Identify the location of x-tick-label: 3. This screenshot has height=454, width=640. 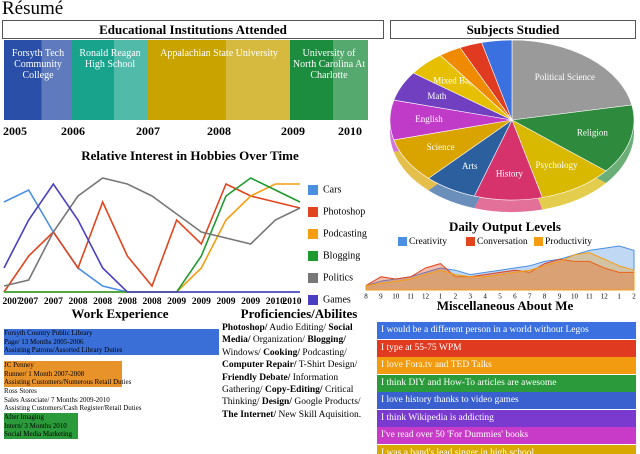
(470, 297).